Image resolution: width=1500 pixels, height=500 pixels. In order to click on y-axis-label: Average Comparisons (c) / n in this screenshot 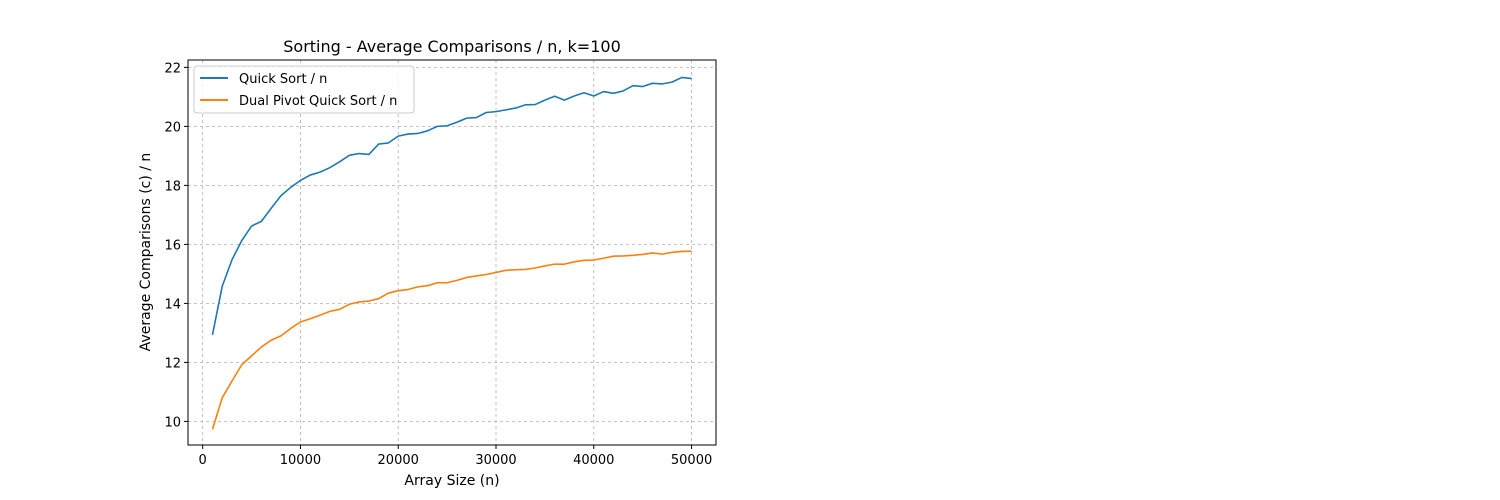, I will do `click(146, 252)`.